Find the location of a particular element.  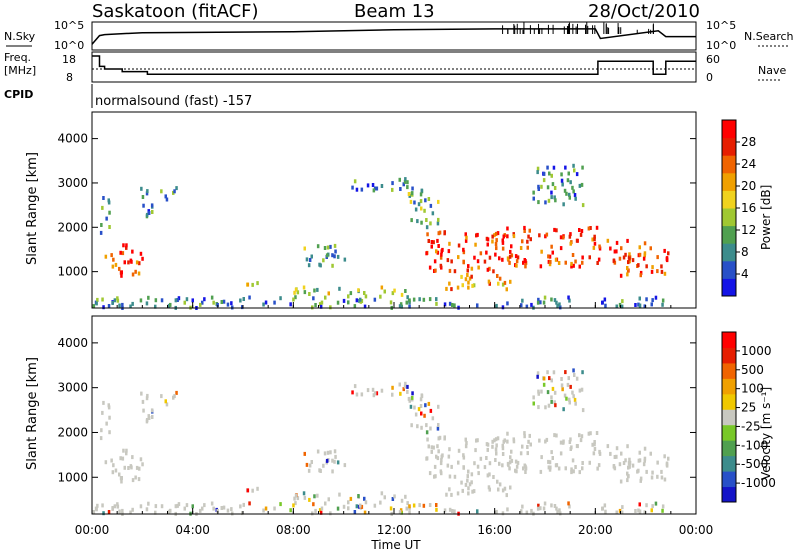

velocity-colorbar-swatch is located at coordinates (729, 401).